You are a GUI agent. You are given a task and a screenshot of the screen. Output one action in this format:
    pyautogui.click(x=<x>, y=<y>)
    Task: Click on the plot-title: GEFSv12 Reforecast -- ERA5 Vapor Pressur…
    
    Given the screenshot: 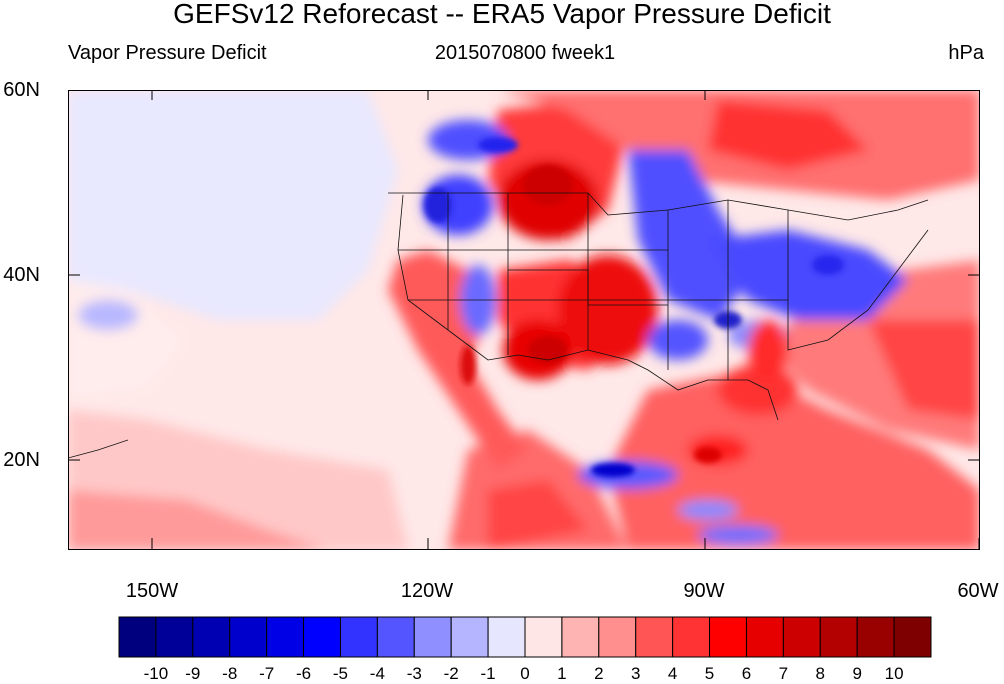 What is the action you would take?
    pyautogui.click(x=502, y=14)
    